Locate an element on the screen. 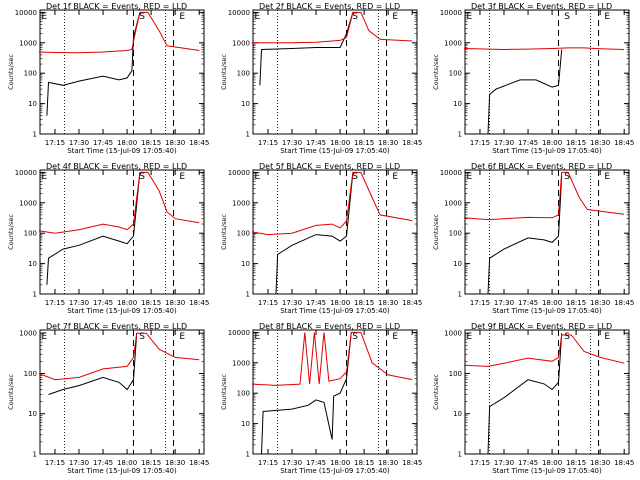 This screenshot has width=640, height=480. chart-title: Det 9f BLACK = Events, RED = LLD is located at coordinates (541, 326).